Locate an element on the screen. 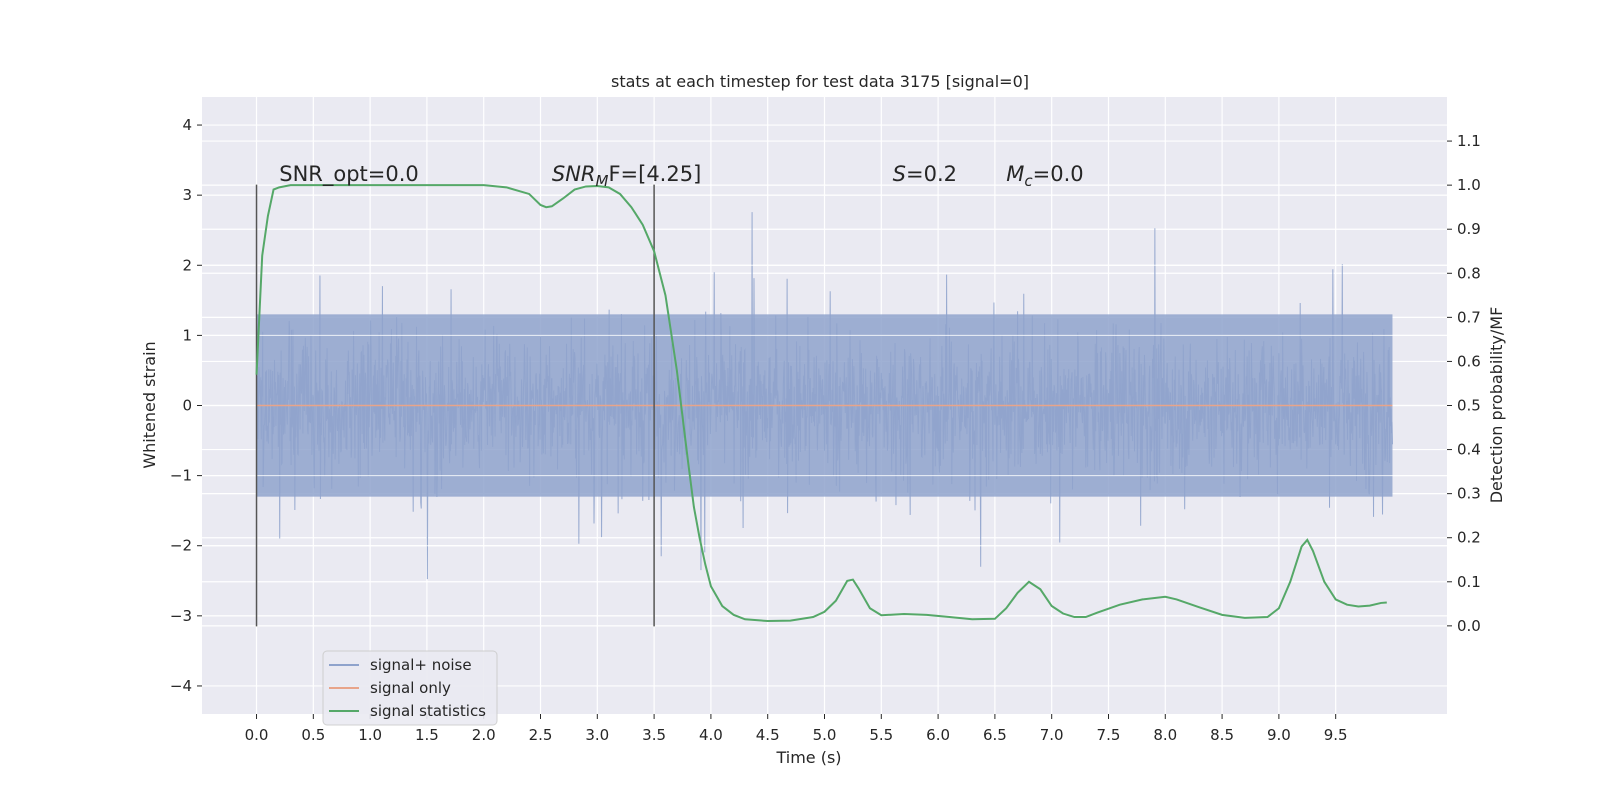 This screenshot has width=1600, height=800. x-tick-label: 3.0 is located at coordinates (597, 735).